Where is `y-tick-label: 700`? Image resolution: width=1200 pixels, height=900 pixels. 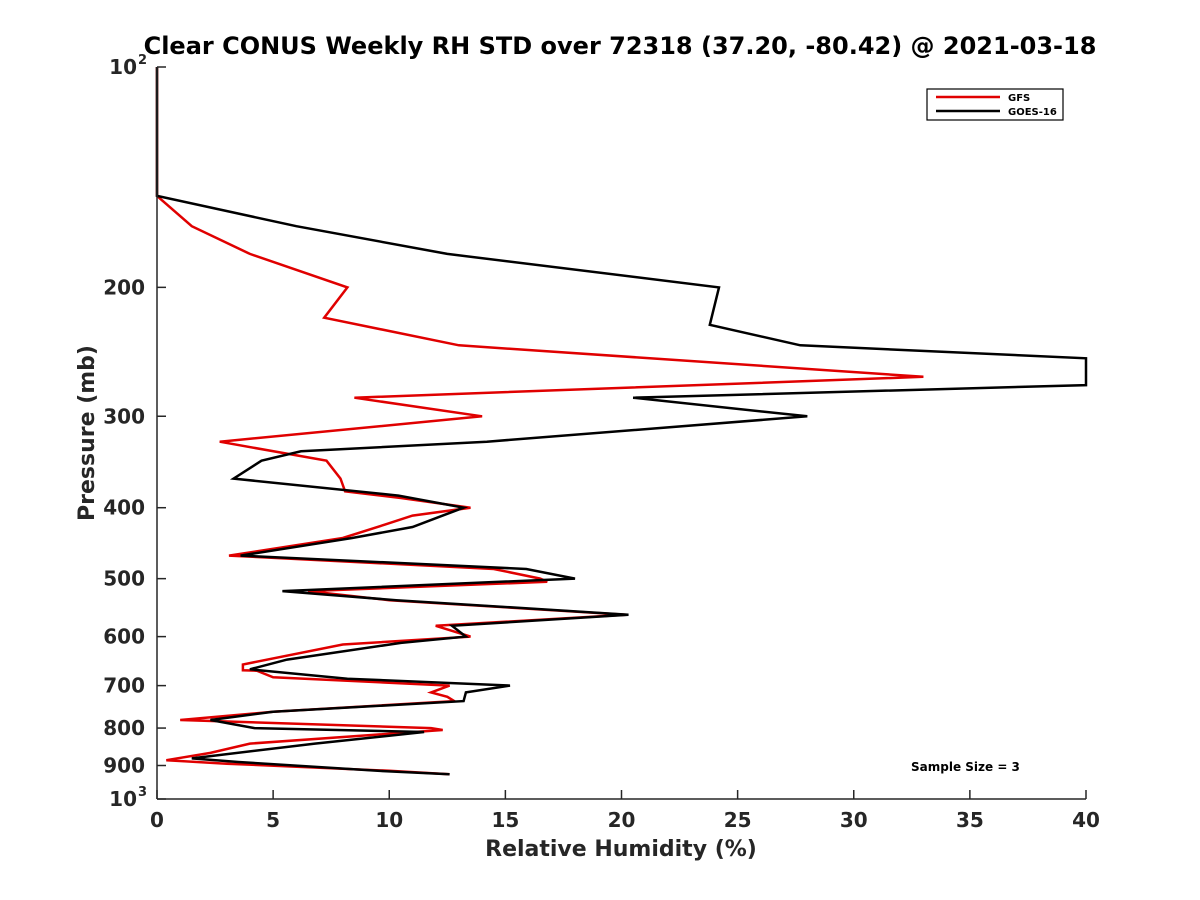 y-tick-label: 700 is located at coordinates (124, 686).